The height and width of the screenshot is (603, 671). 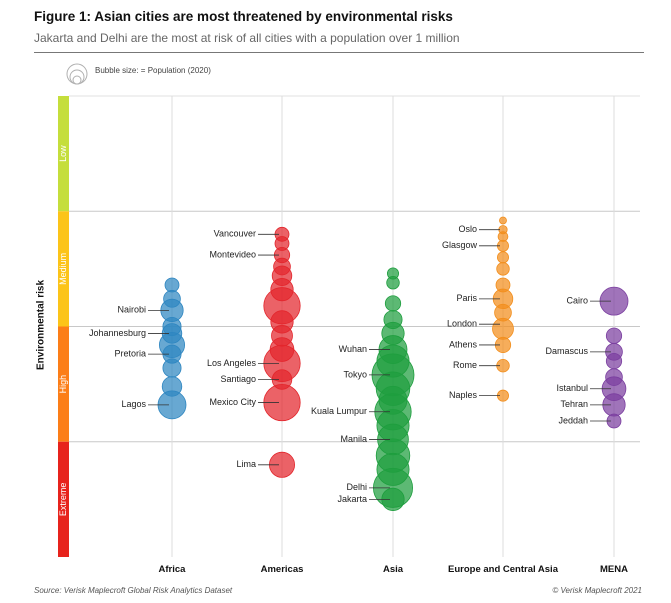 What do you see at coordinates (574, 404) in the screenshot?
I see `city-label-tehran: Tehran` at bounding box center [574, 404].